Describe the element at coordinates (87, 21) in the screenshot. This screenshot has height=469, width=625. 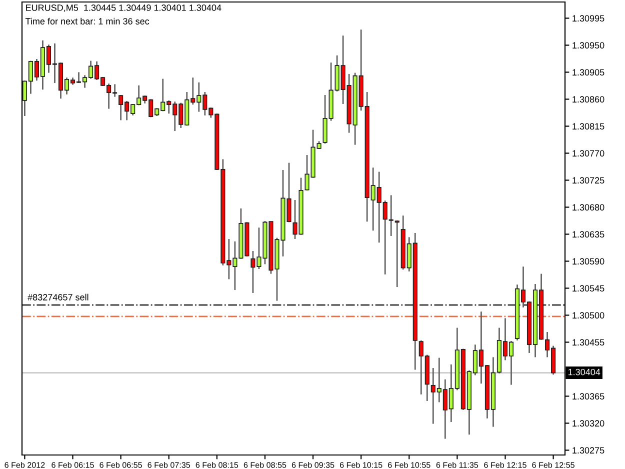
I see `text: Time for next bar: 1 min 36 sec` at that location.